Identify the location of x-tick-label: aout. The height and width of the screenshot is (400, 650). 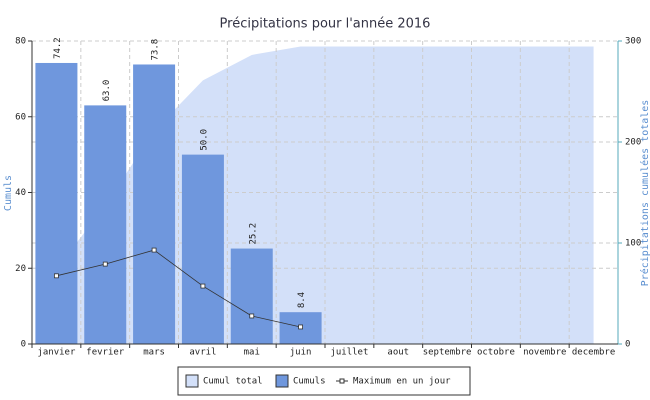
(398, 353).